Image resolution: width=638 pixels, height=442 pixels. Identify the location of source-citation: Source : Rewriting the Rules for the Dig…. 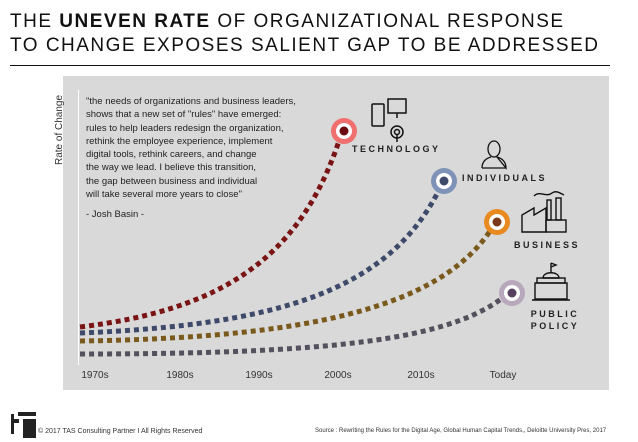
(461, 431).